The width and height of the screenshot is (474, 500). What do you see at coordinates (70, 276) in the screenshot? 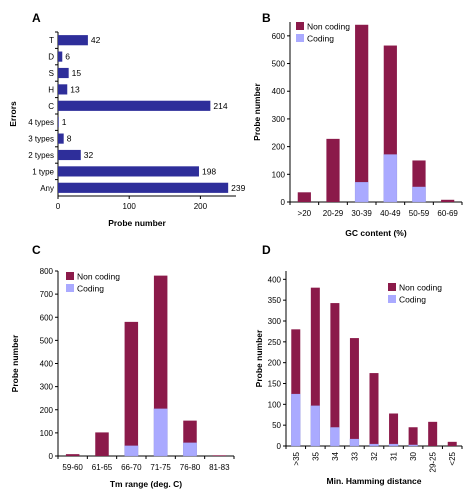
I see `panel-c-legend-swatch-noncoding` at bounding box center [70, 276].